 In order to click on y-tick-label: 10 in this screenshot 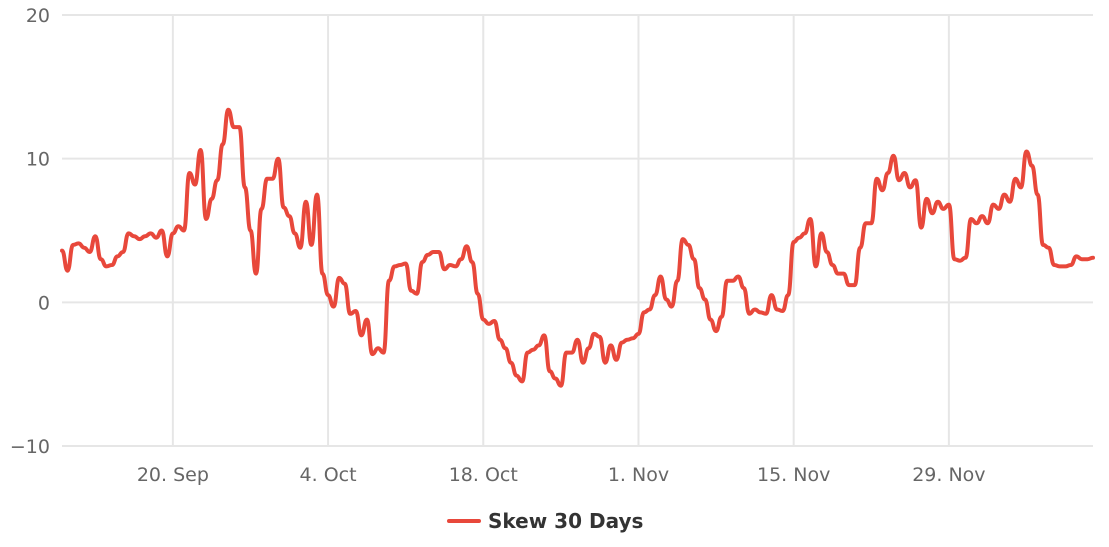, I will do `click(38, 160)`.